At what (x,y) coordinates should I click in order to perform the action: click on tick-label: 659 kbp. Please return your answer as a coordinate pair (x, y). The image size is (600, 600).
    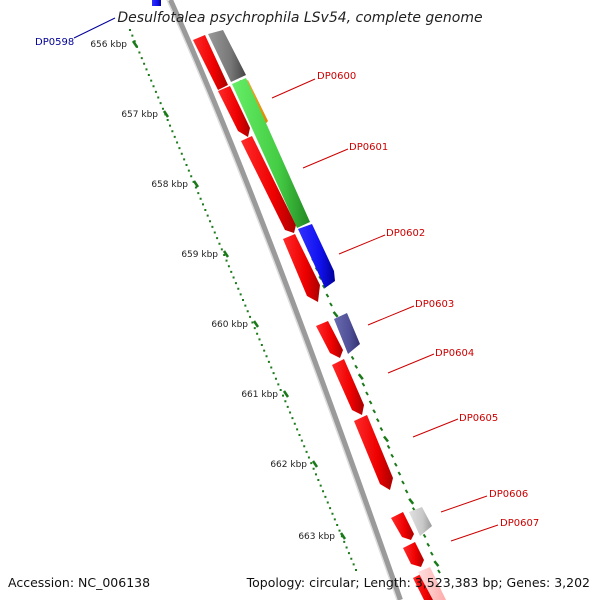
    Looking at the image, I should click on (199, 255).